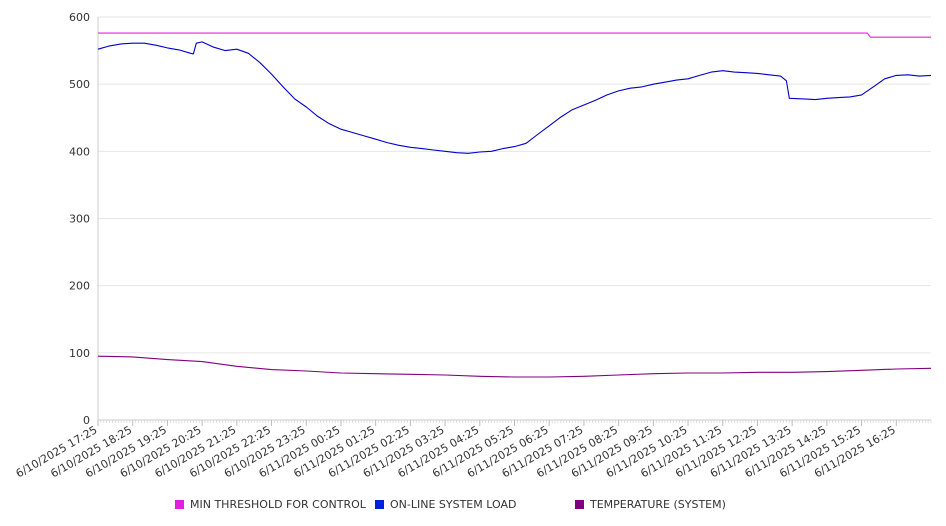  What do you see at coordinates (86, 420) in the screenshot?
I see `y-tick-label: 0` at bounding box center [86, 420].